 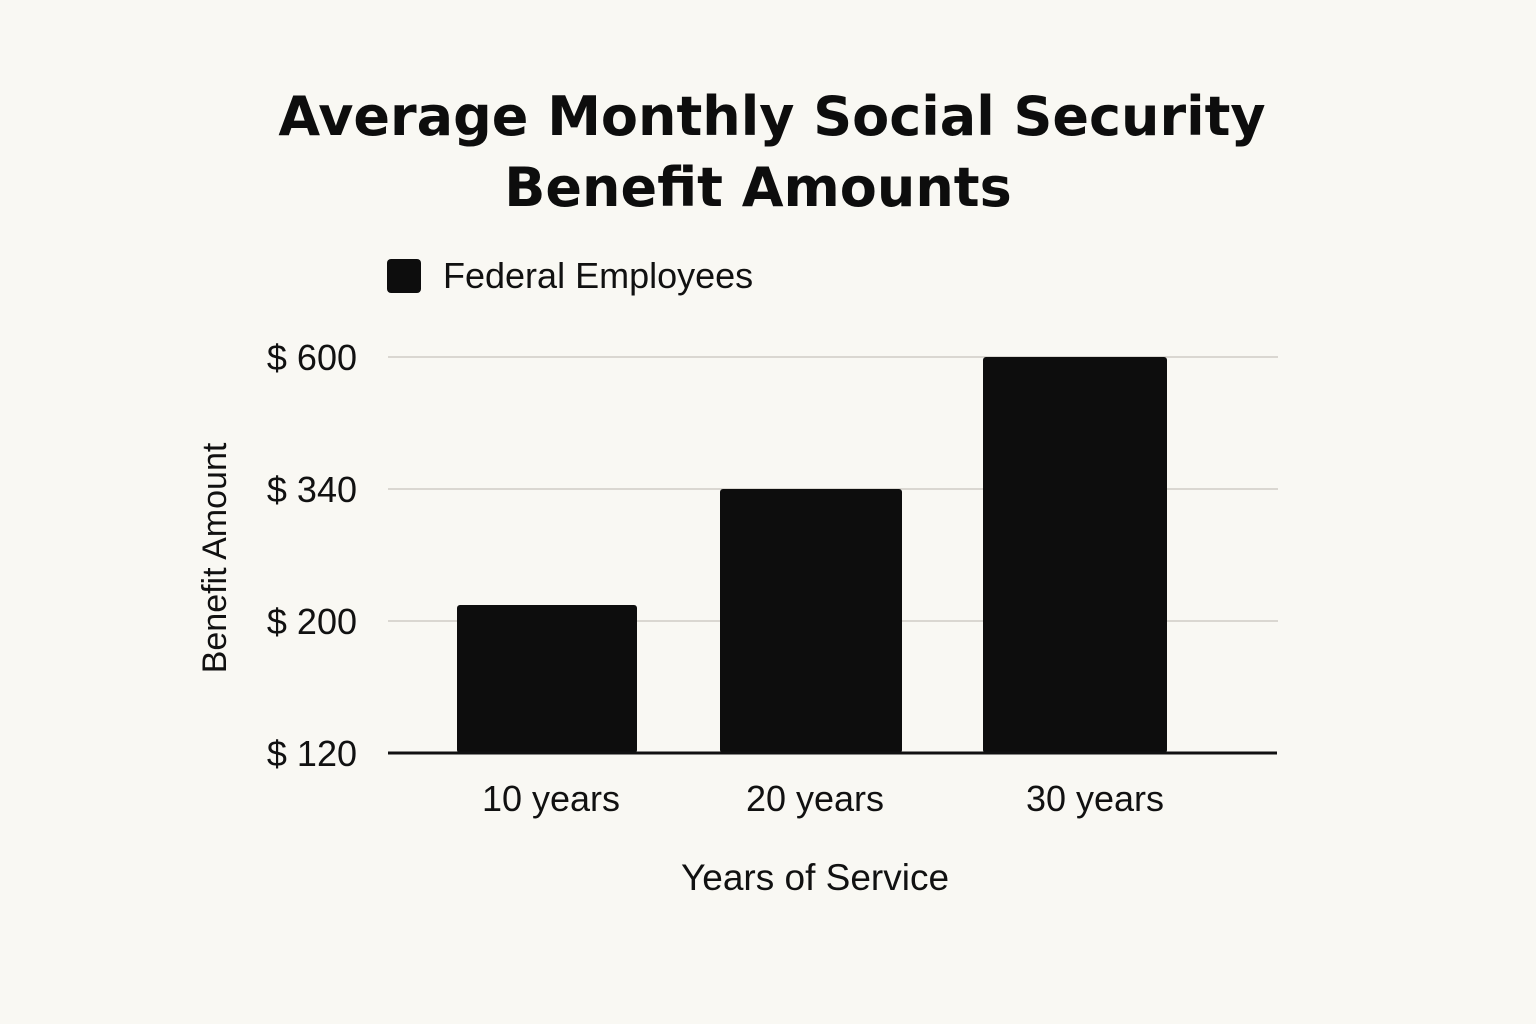 What do you see at coordinates (815, 798) in the screenshot?
I see `x-tick-label: 20 years` at bounding box center [815, 798].